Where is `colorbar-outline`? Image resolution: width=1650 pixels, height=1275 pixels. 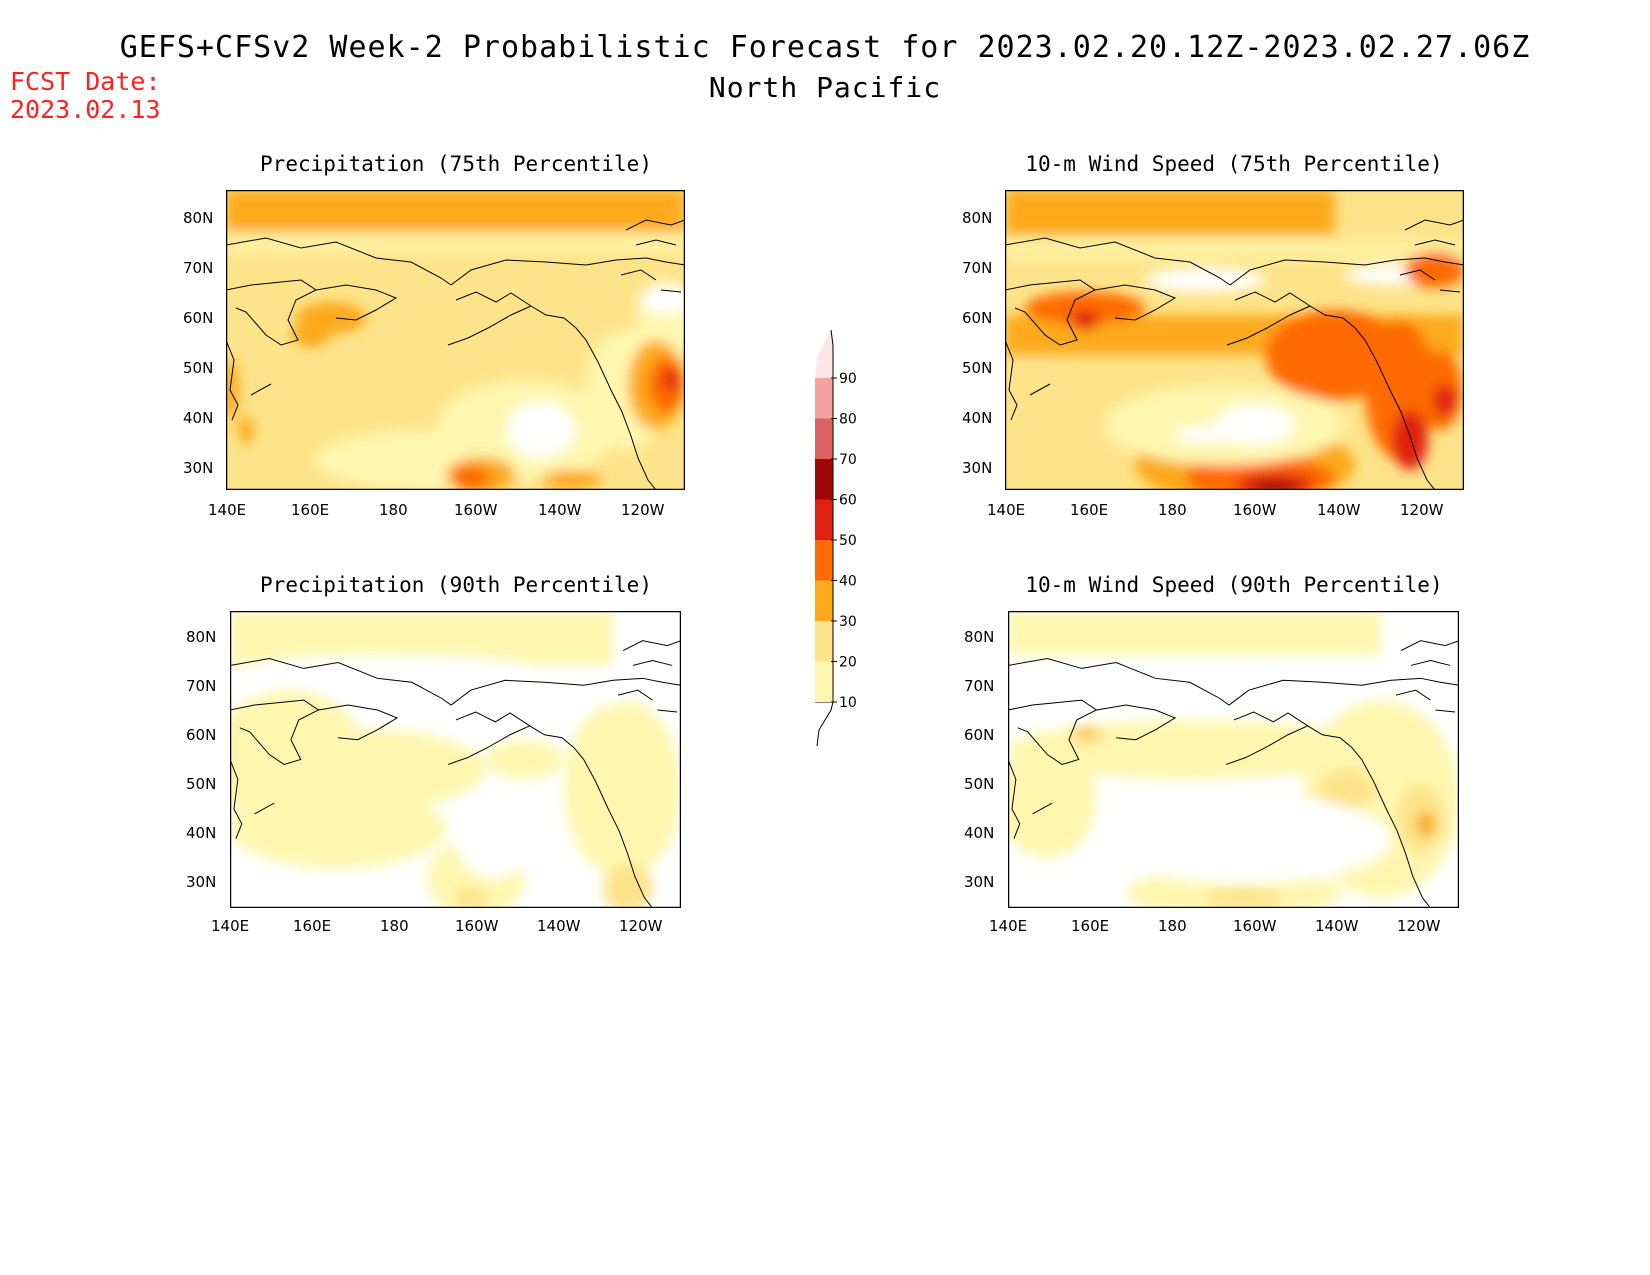 colorbar-outline is located at coordinates (832, 515).